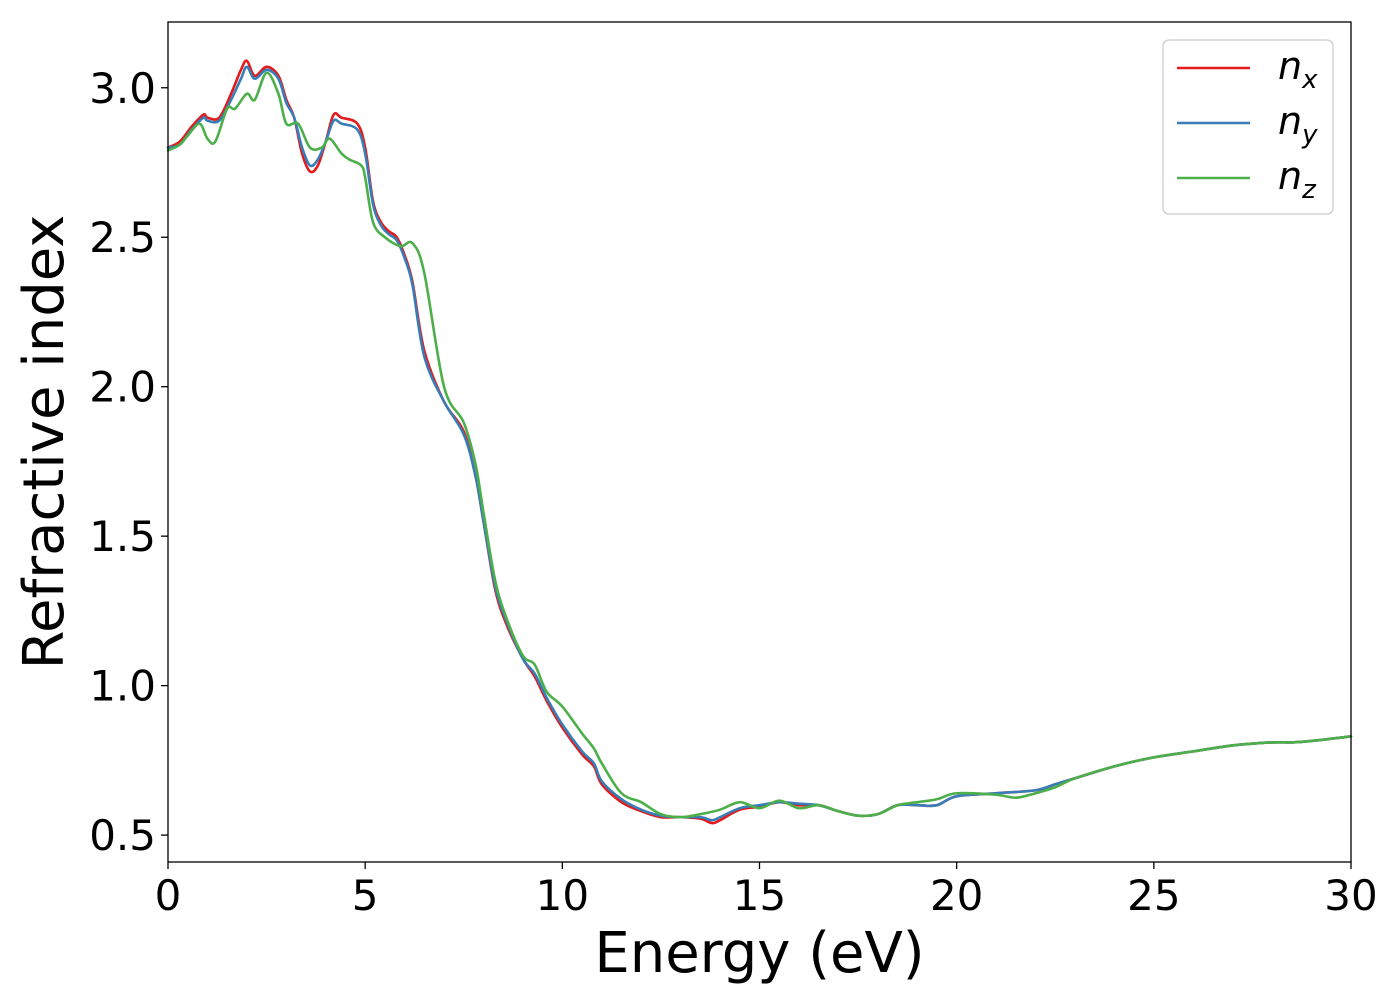 The image size is (1400, 1000). What do you see at coordinates (122, 536) in the screenshot?
I see `y-tick-label: 1.5` at bounding box center [122, 536].